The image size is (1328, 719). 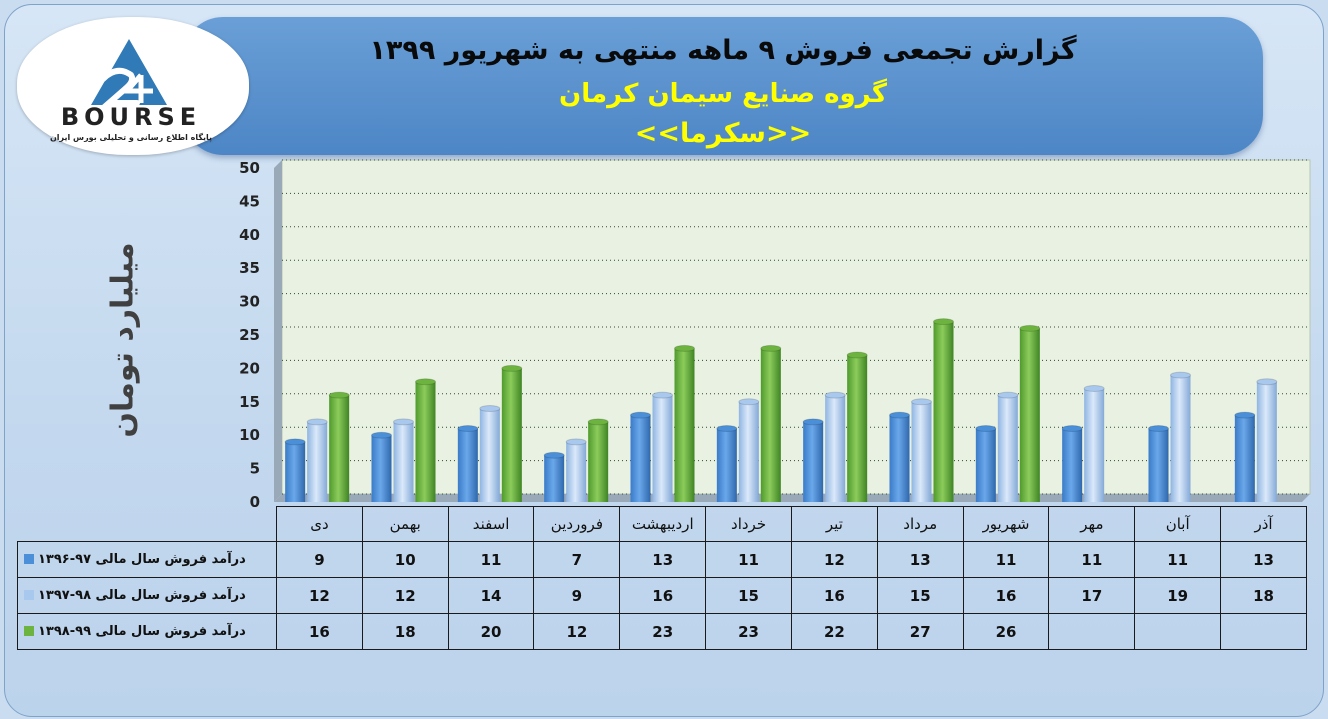 What do you see at coordinates (723, 94) in the screenshot?
I see `company-name: گروه صنایع سیمان کرمان` at bounding box center [723, 94].